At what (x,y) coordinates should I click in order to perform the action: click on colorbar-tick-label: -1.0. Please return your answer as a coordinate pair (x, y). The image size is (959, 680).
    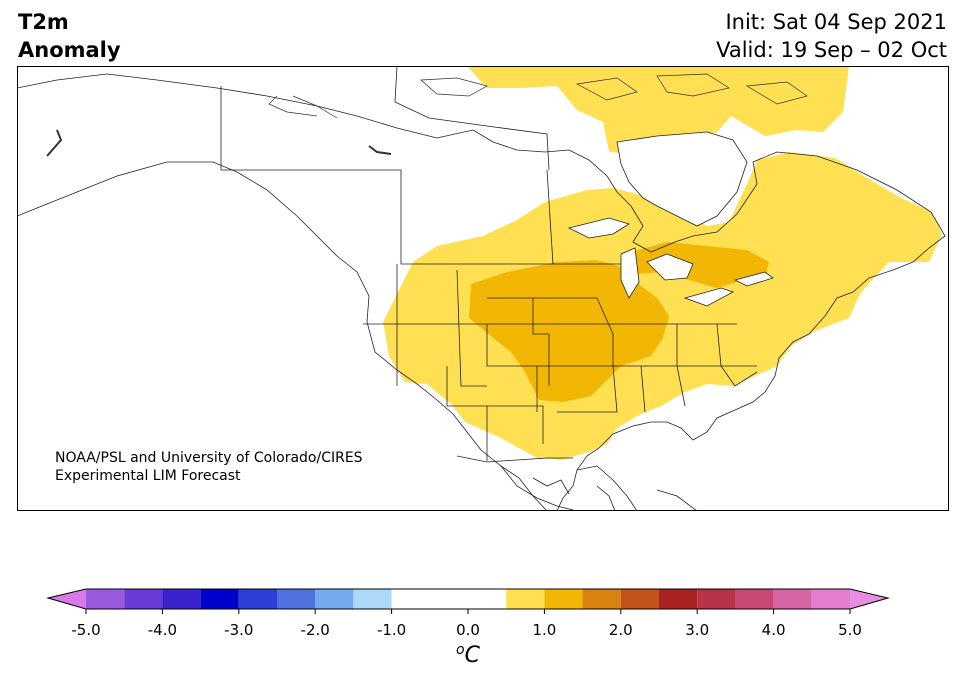
    Looking at the image, I should click on (391, 630).